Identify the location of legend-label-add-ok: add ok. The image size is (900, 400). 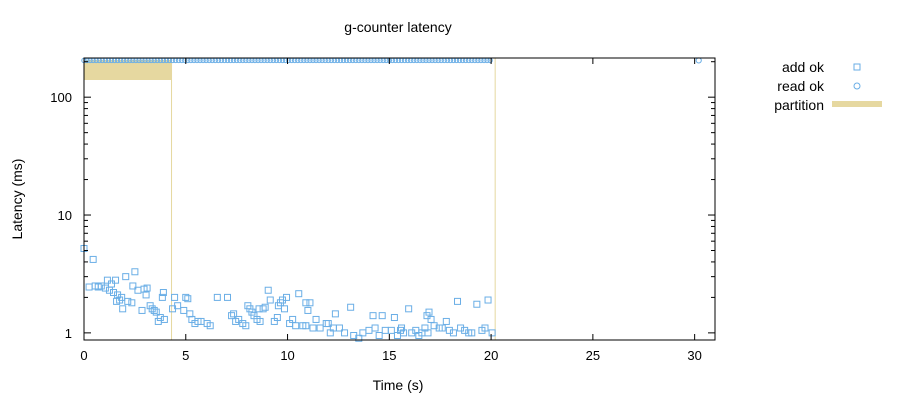
(803, 67).